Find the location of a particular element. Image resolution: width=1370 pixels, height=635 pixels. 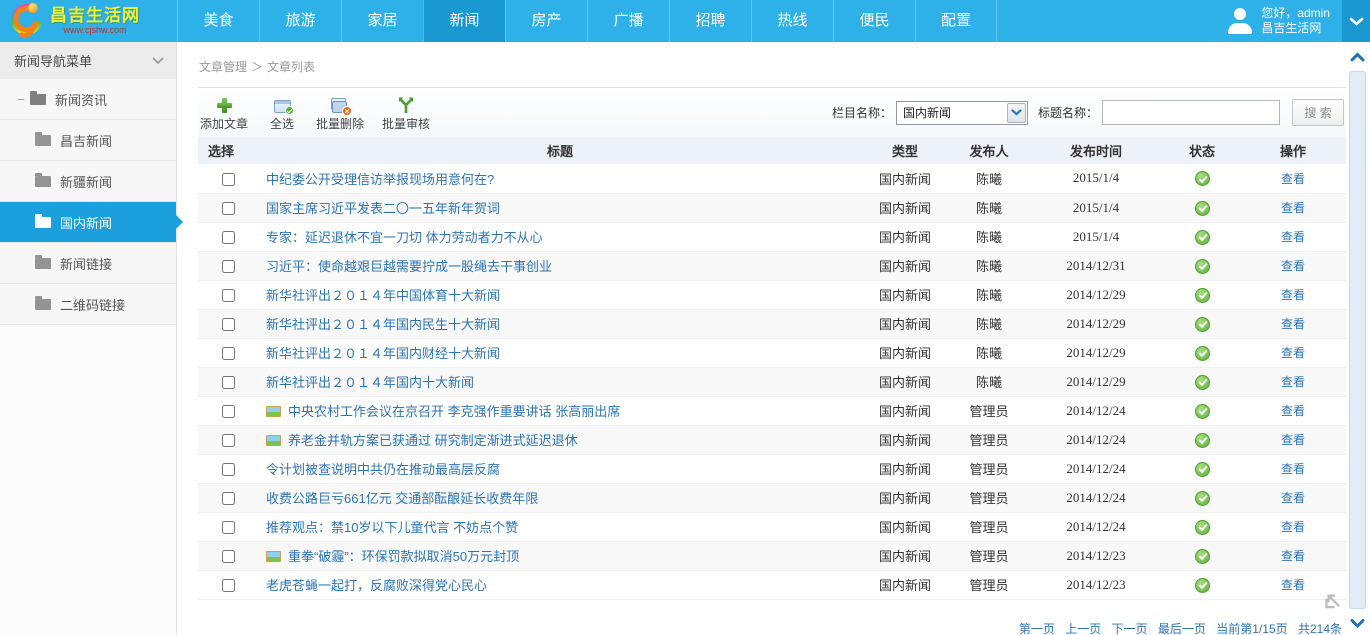

article-title-link: 国家主席习近平发表二〇一五年新年贺词 is located at coordinates (383, 208).